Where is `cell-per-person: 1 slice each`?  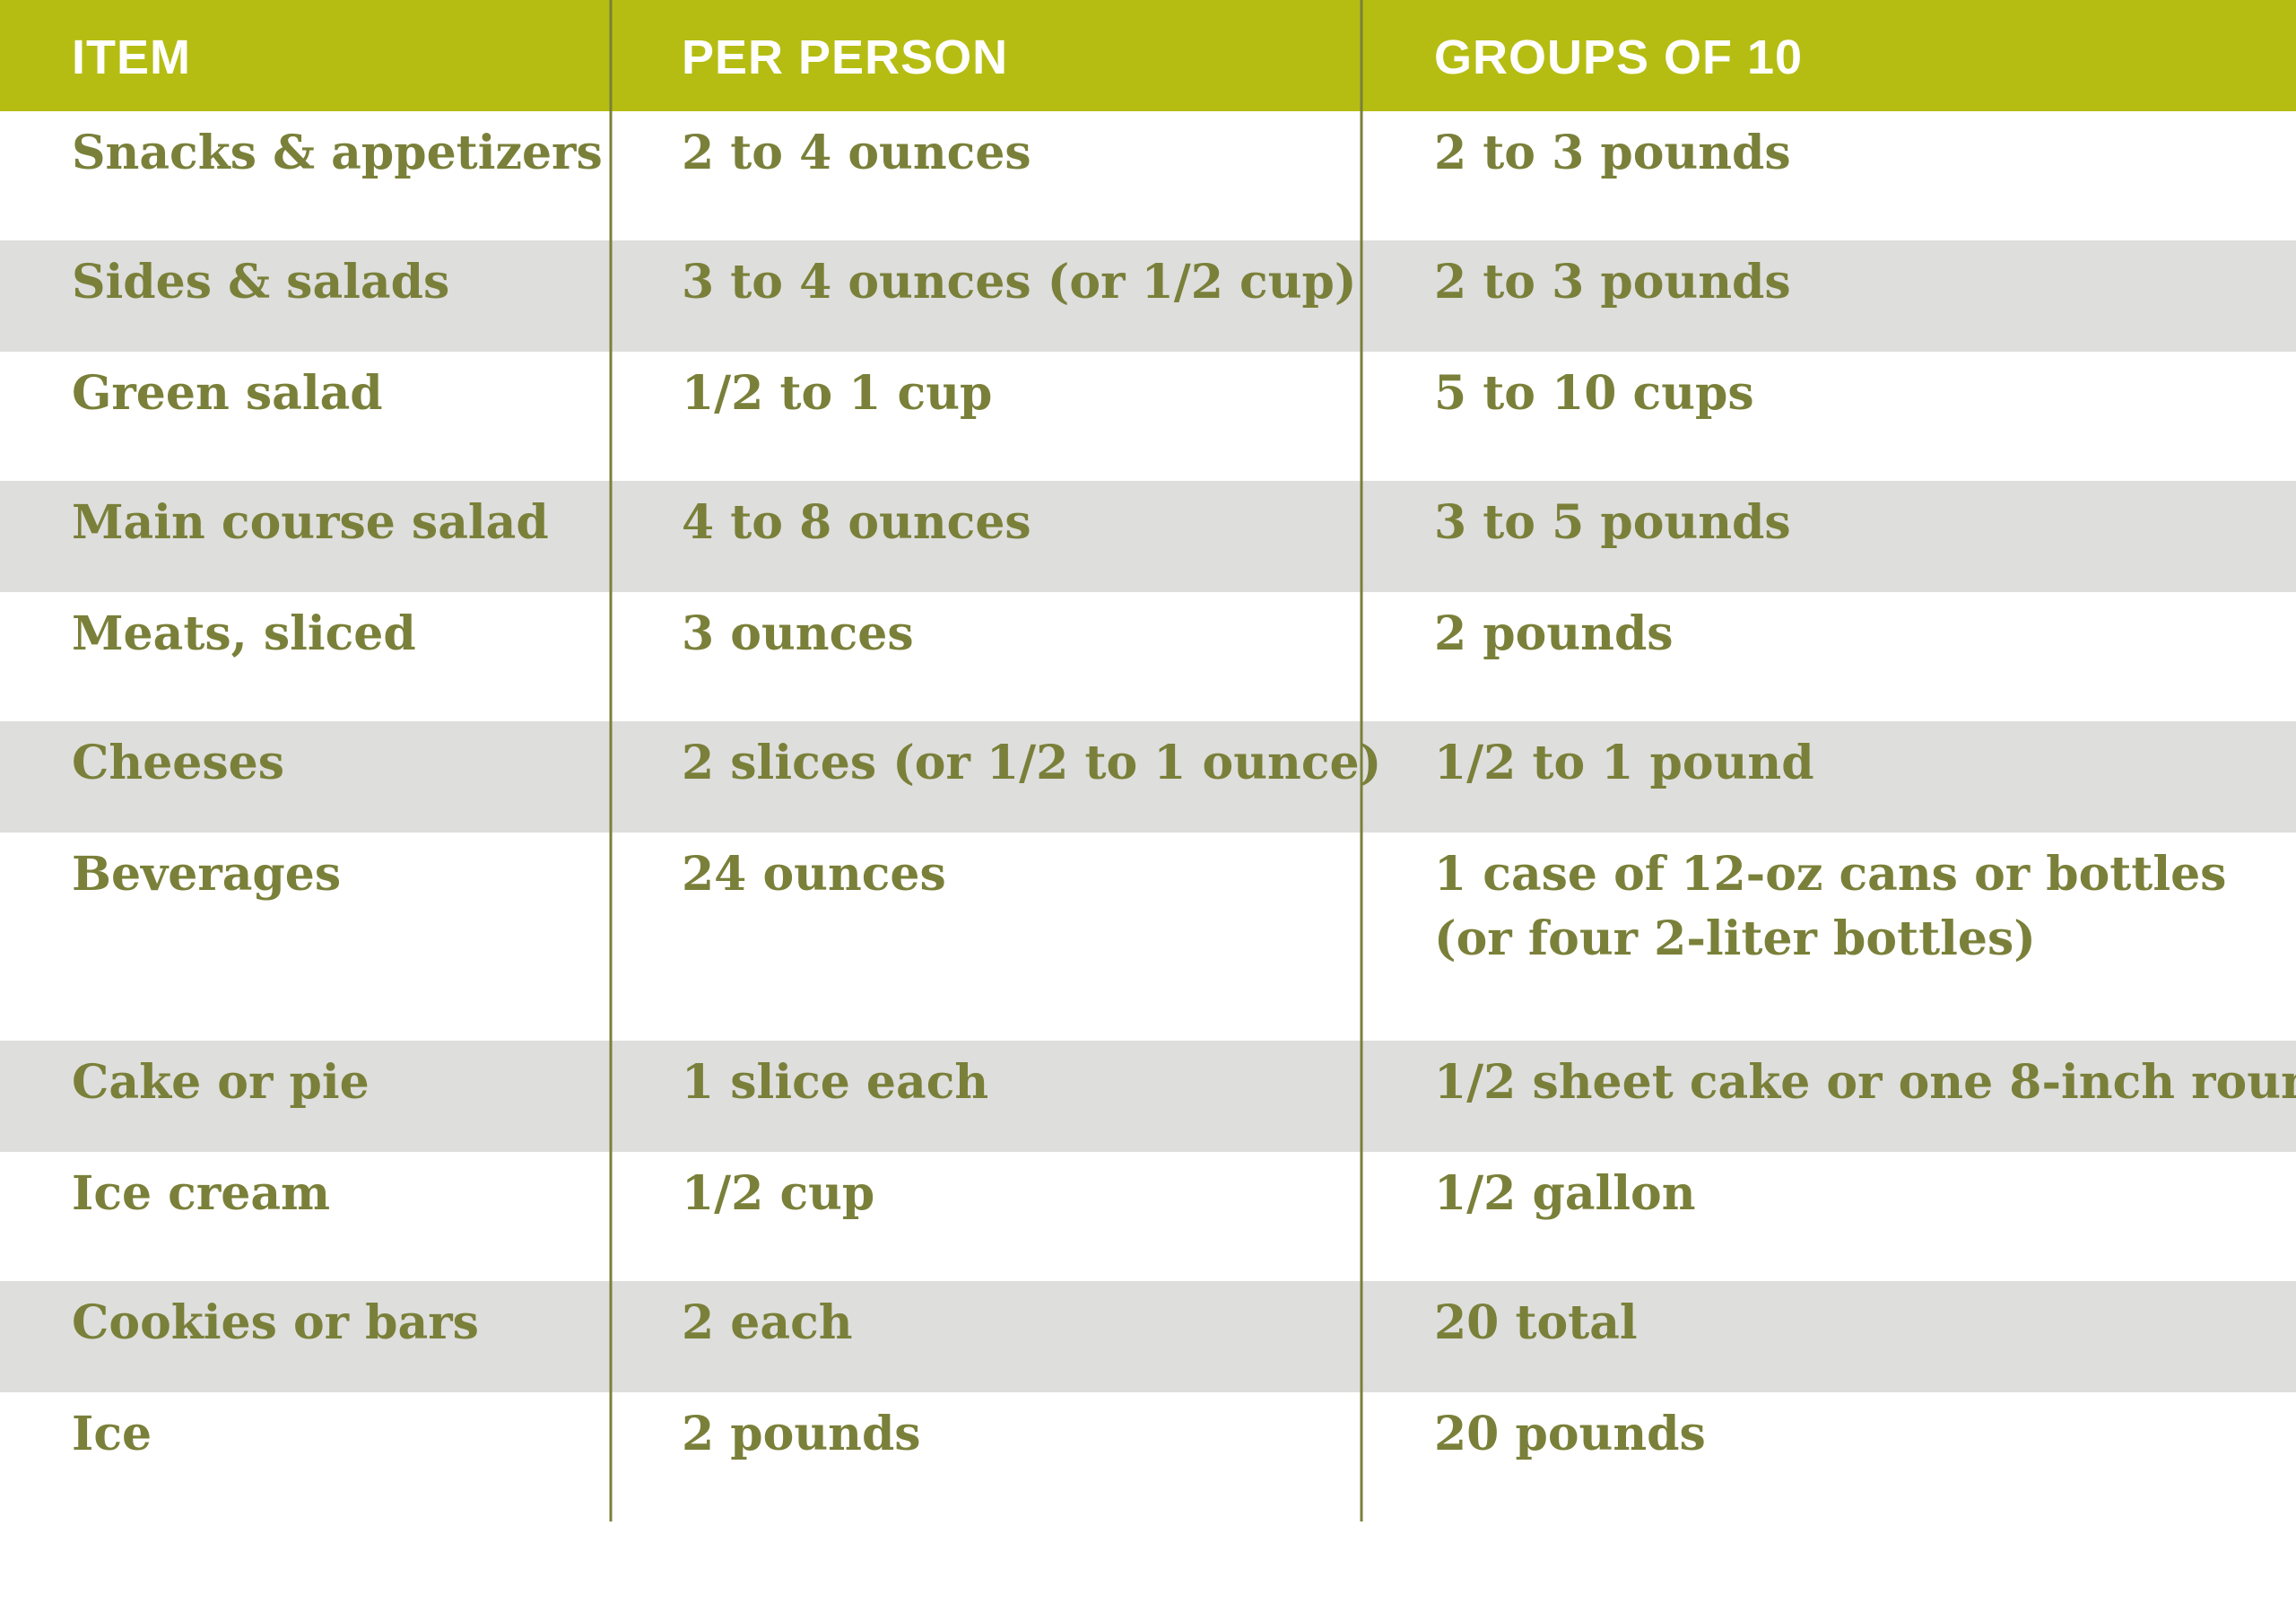 cell-per-person: 1 slice each is located at coordinates (835, 1082).